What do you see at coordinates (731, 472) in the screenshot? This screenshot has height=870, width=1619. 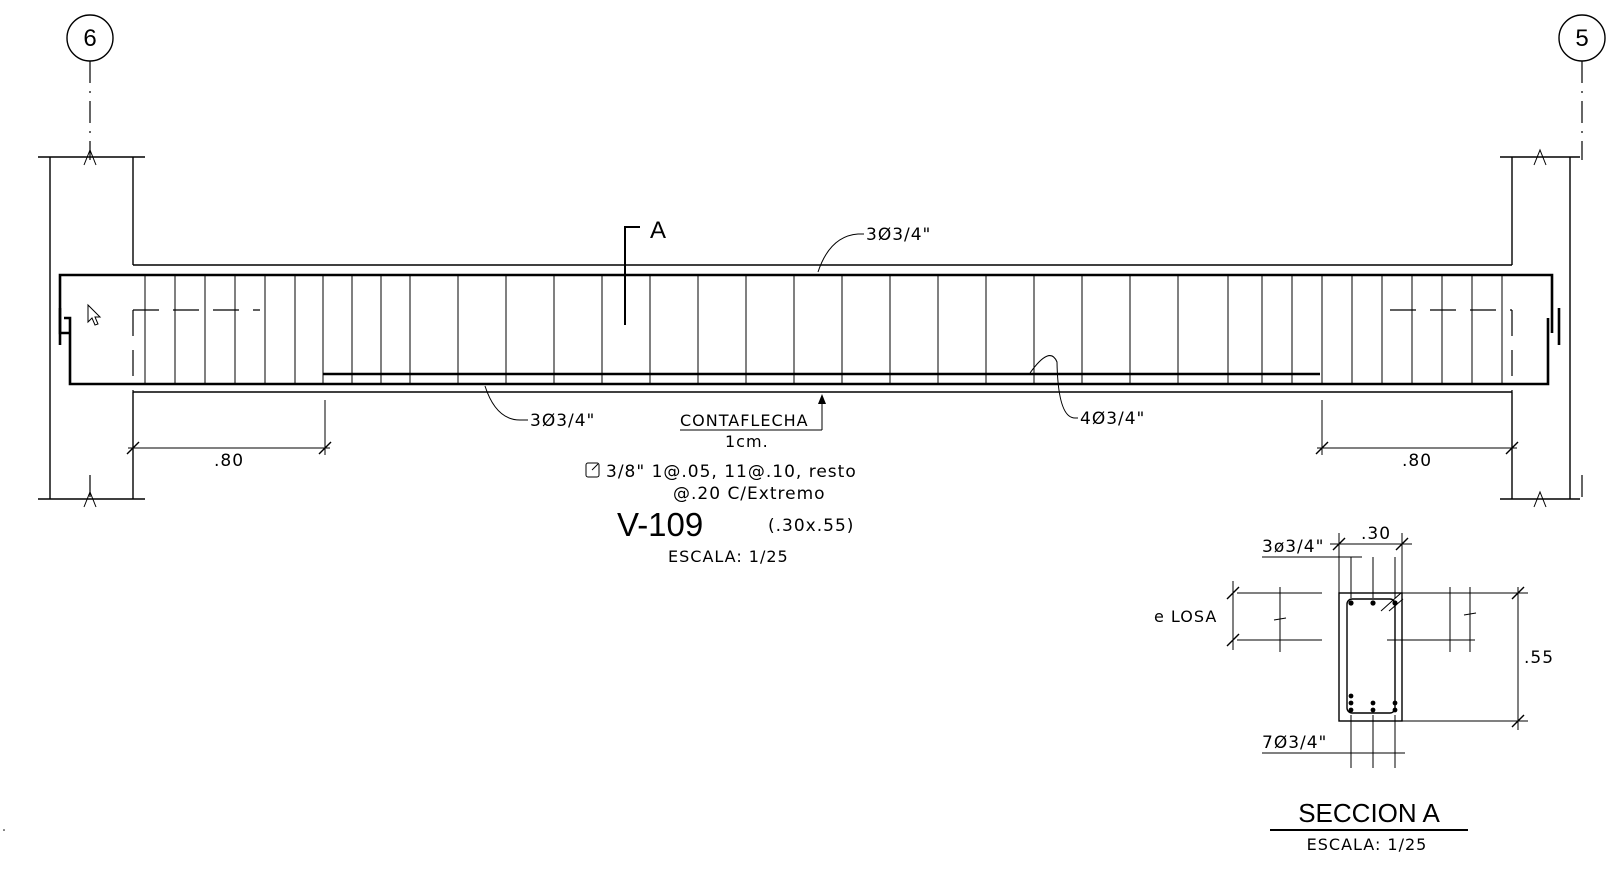 I see `stirrup-line-1: 3/8" 1@.05, 11@.10, resto` at bounding box center [731, 472].